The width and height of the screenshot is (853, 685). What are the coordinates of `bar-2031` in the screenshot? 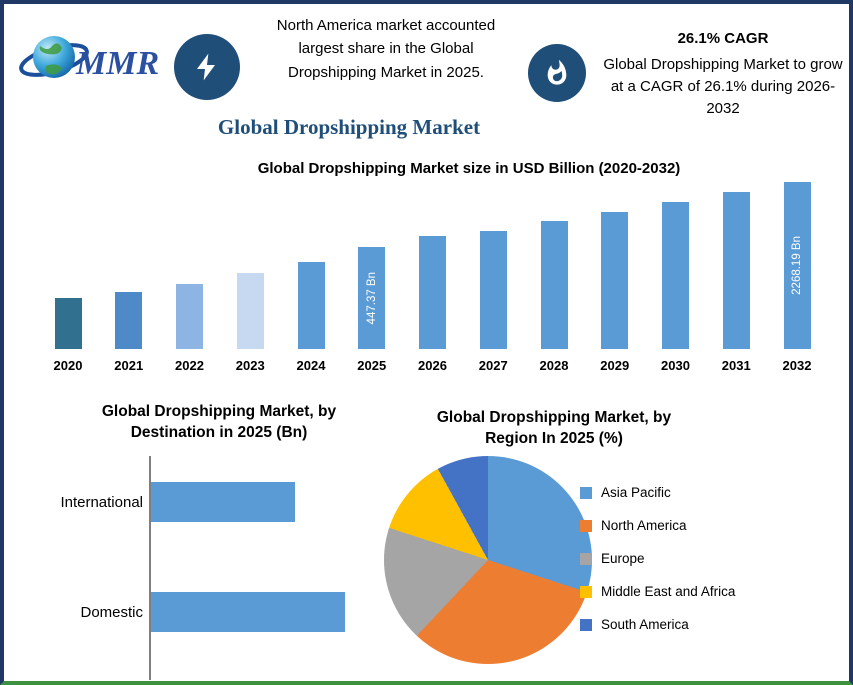 It's located at (736, 270).